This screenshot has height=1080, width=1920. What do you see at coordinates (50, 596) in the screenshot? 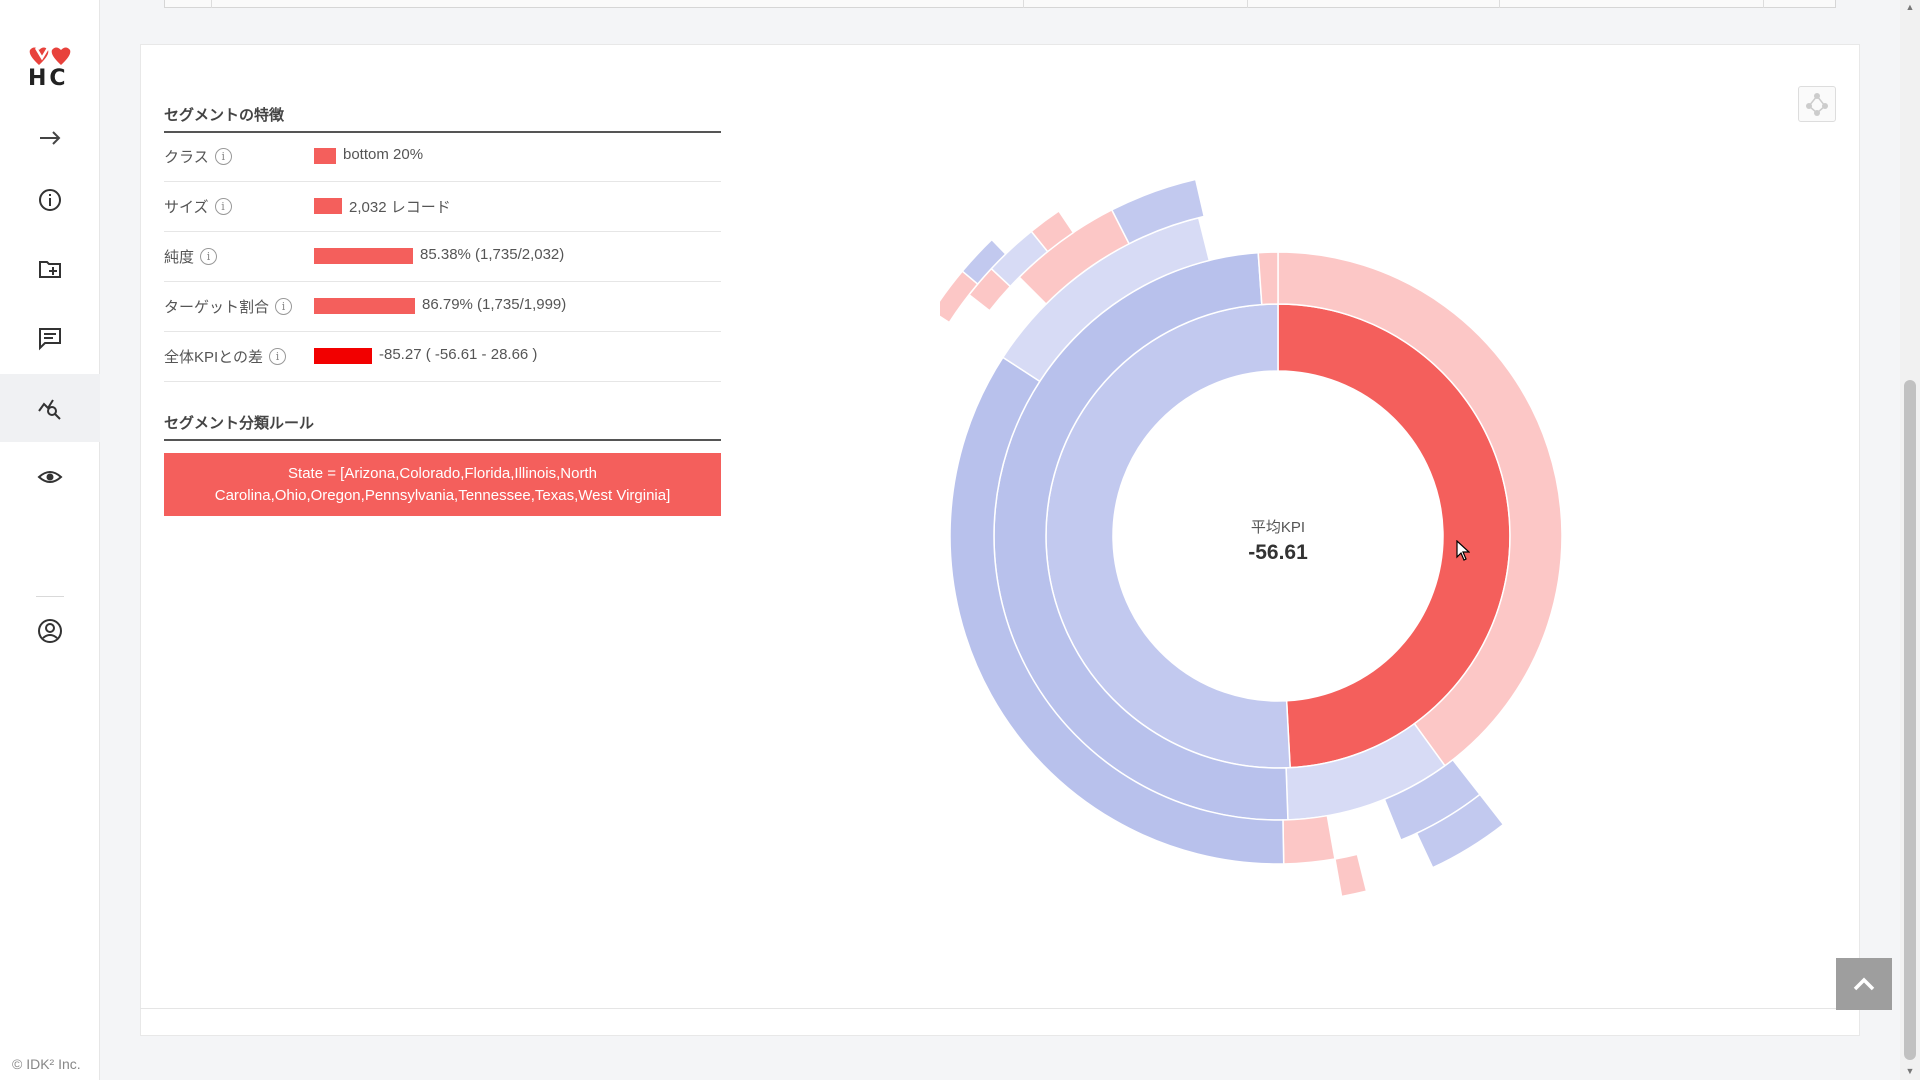
I see `sidebar-divider` at bounding box center [50, 596].